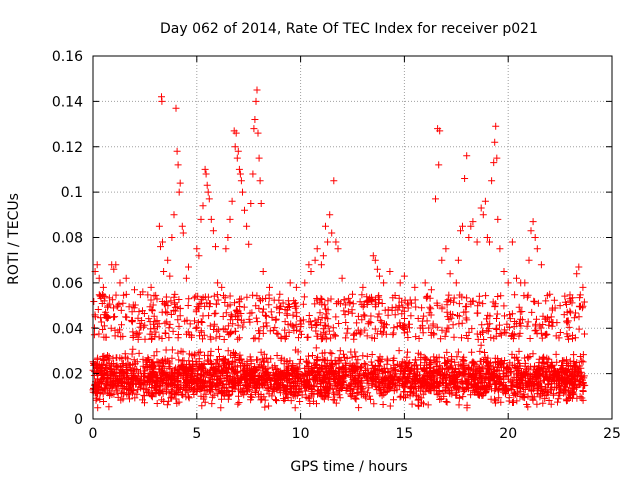 The image size is (640, 480). Describe the element at coordinates (67, 239) in the screenshot. I see `y-tick-label: 0.08` at that location.